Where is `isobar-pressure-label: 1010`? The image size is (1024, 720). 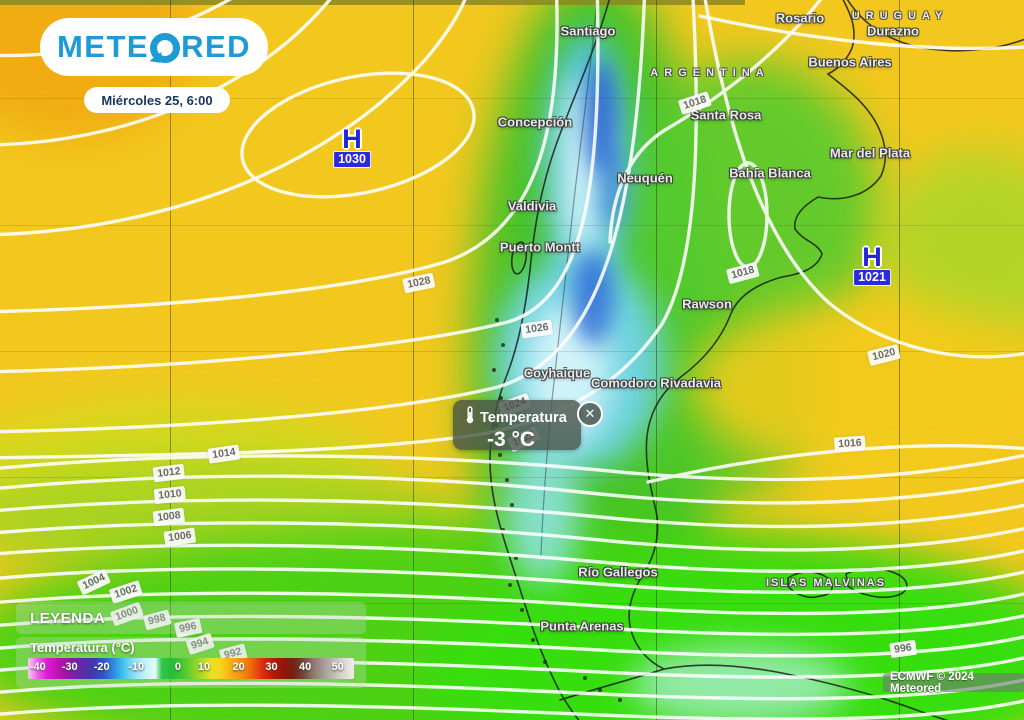
isobar-pressure-label: 1010 is located at coordinates (170, 495).